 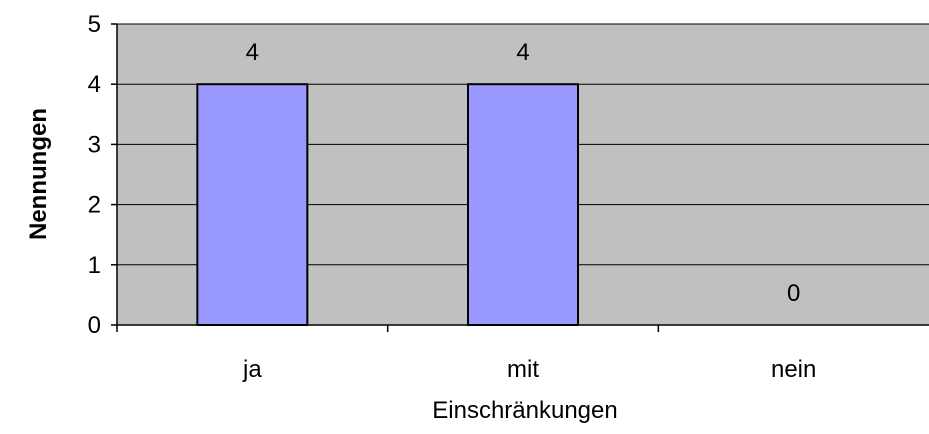 What do you see at coordinates (523, 369) in the screenshot?
I see `x-tick-label: mit` at bounding box center [523, 369].